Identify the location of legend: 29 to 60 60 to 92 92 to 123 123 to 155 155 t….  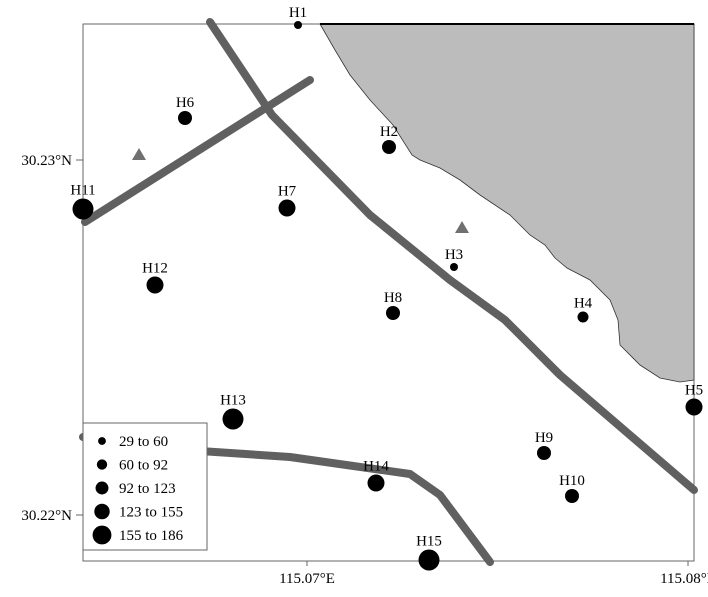
(145, 486).